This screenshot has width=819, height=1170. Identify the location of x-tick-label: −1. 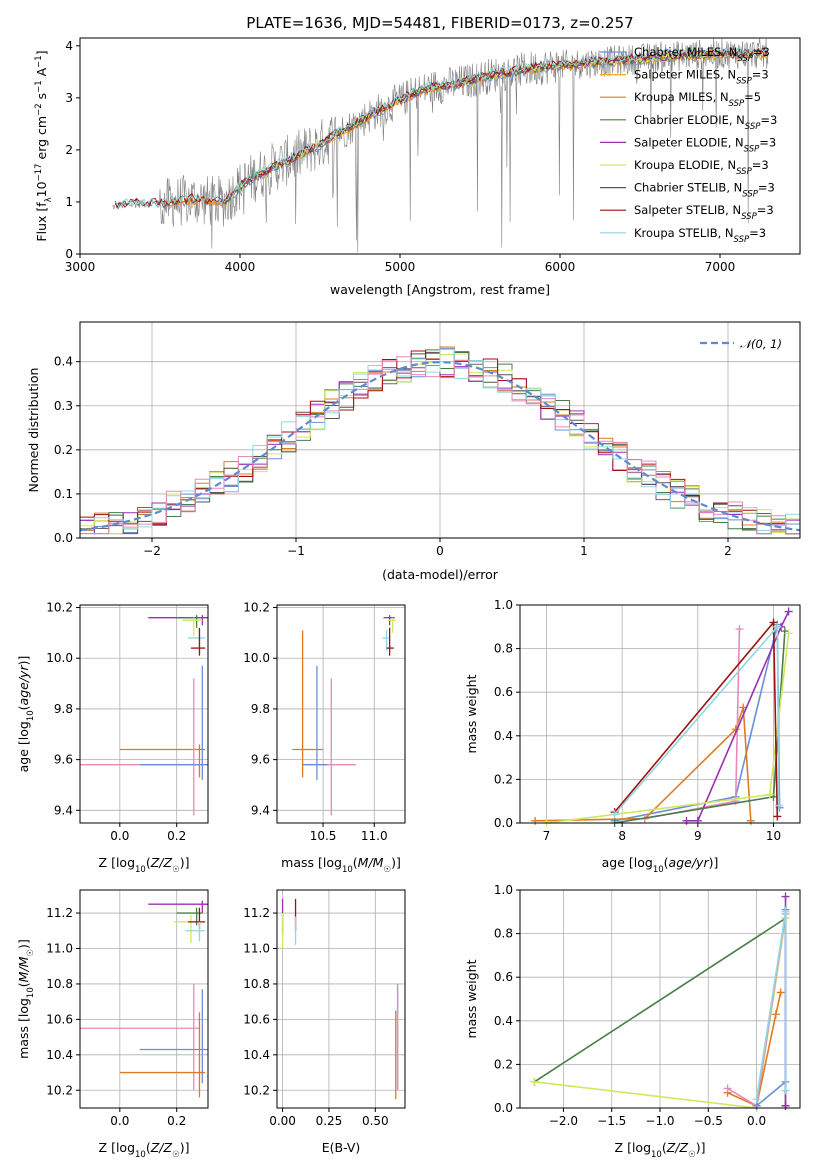
(296, 551).